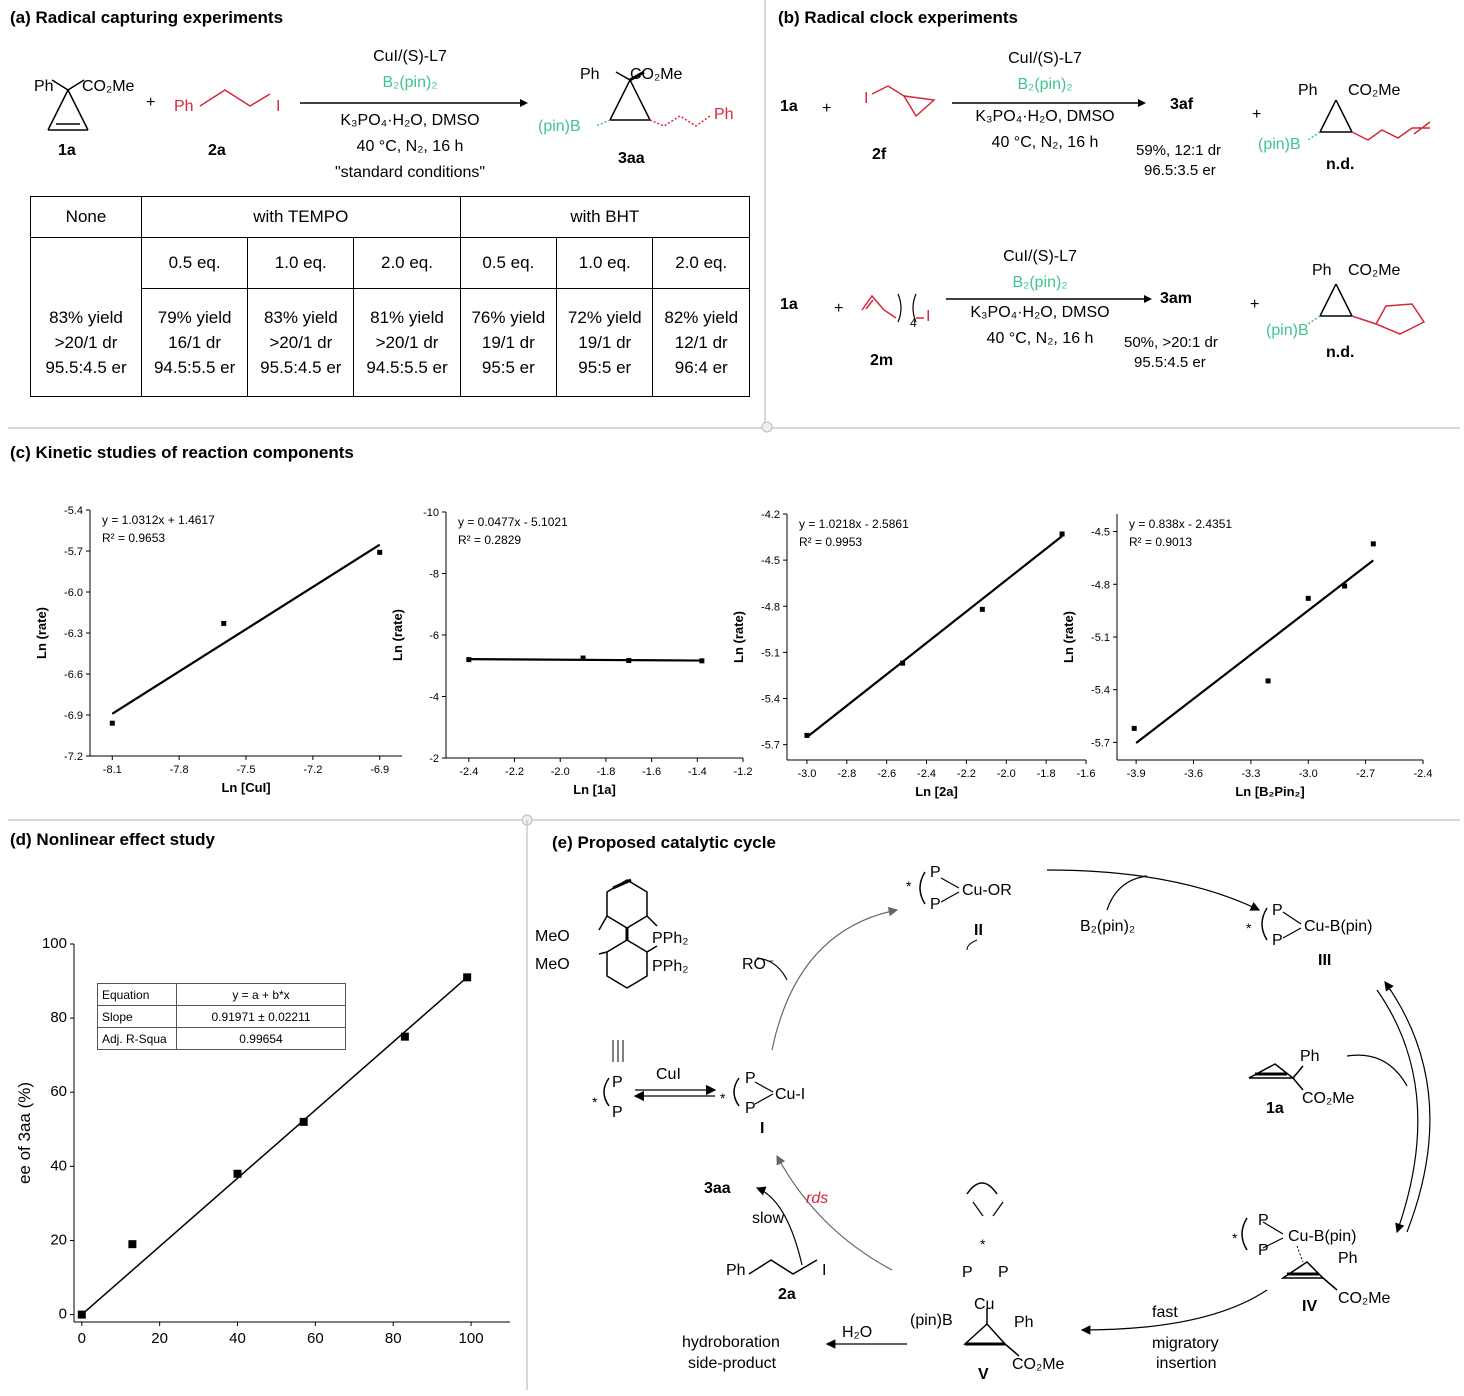 Image resolution: width=1464 pixels, height=1396 pixels. What do you see at coordinates (86, 317) in the screenshot?
I see `table-cell: 83% yield >20/1 dr 95.5:4.5 er` at bounding box center [86, 317].